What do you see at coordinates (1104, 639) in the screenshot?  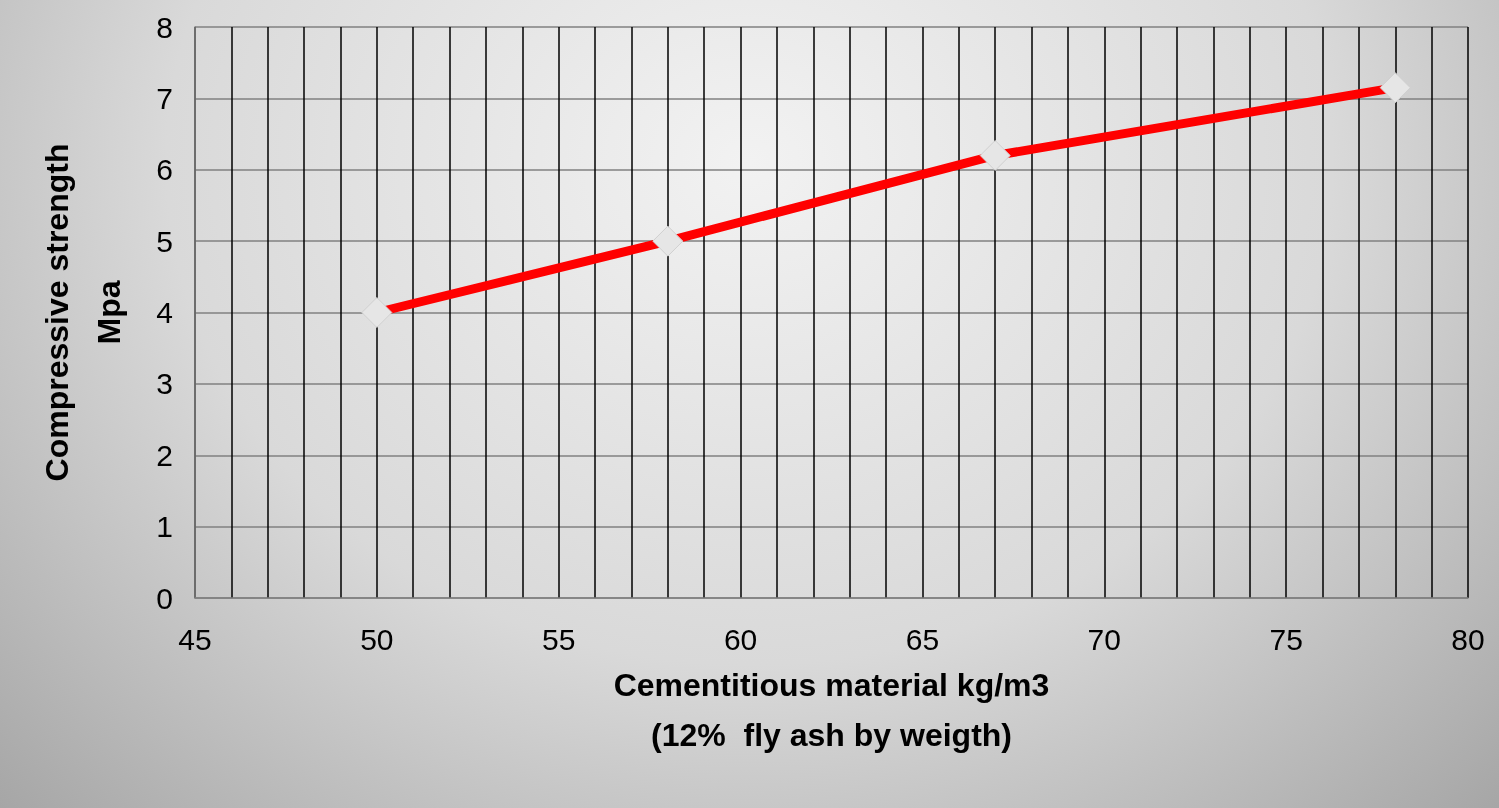 I see `x-tick-label: 70` at bounding box center [1104, 639].